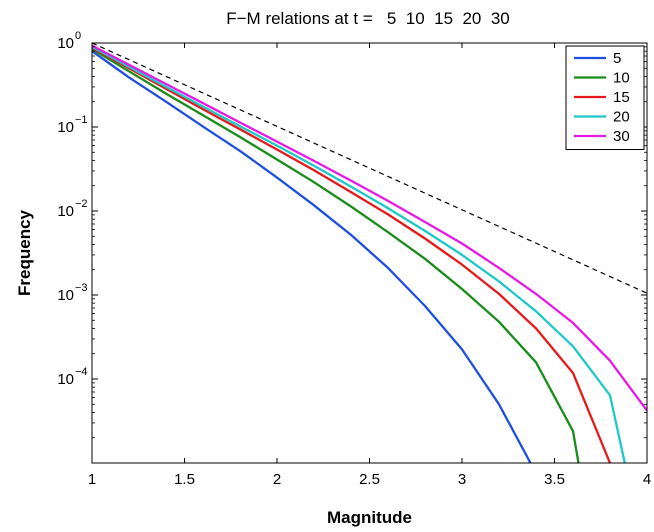  What do you see at coordinates (92, 479) in the screenshot?
I see `x-tick-label: 1` at bounding box center [92, 479].